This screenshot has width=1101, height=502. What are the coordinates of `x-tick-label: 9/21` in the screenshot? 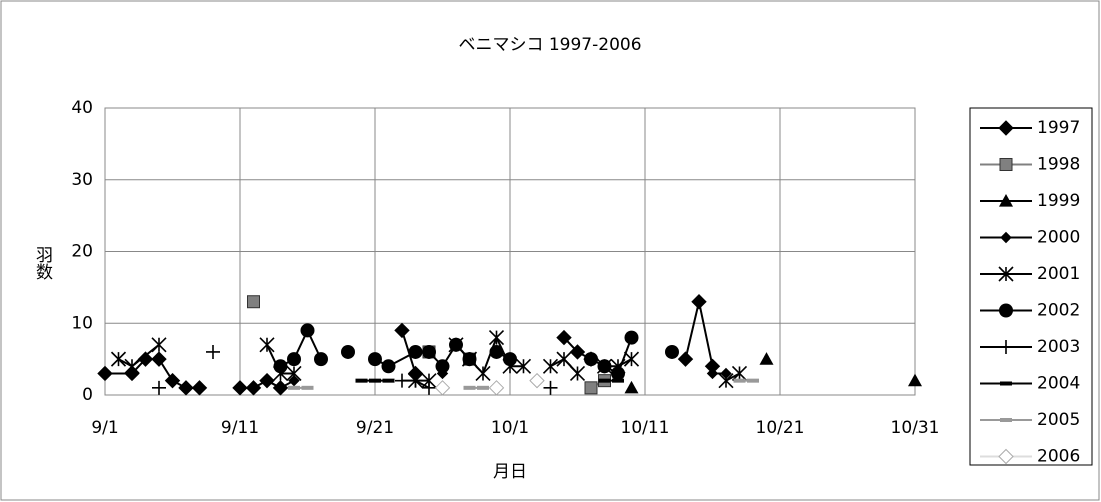 It's located at (375, 428).